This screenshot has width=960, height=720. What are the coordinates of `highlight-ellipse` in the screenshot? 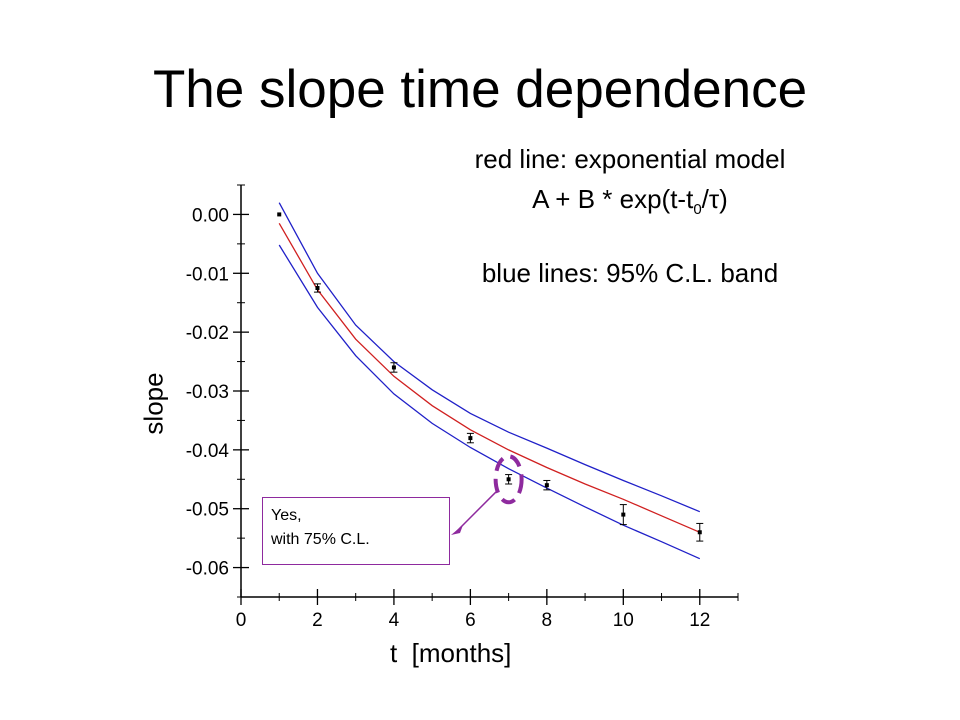 It's located at (508, 479).